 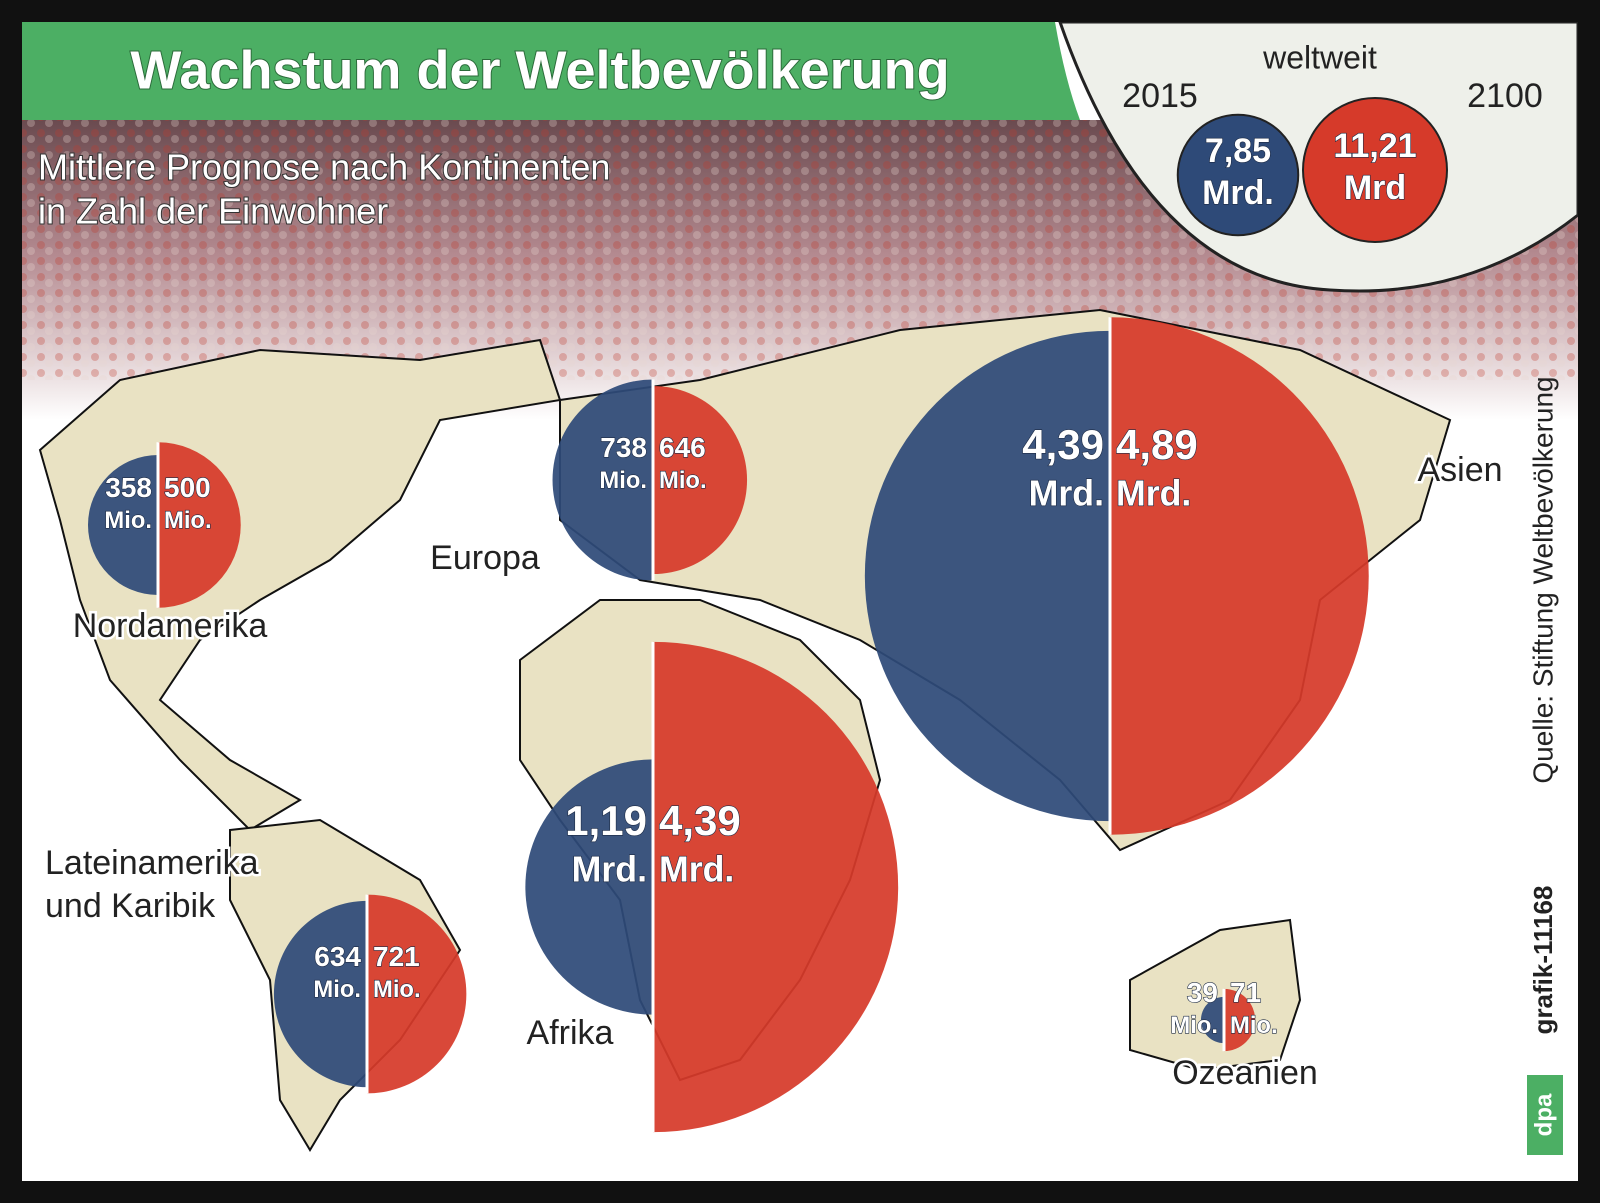 What do you see at coordinates (1160, 96) in the screenshot?
I see `year-label: 2015` at bounding box center [1160, 96].